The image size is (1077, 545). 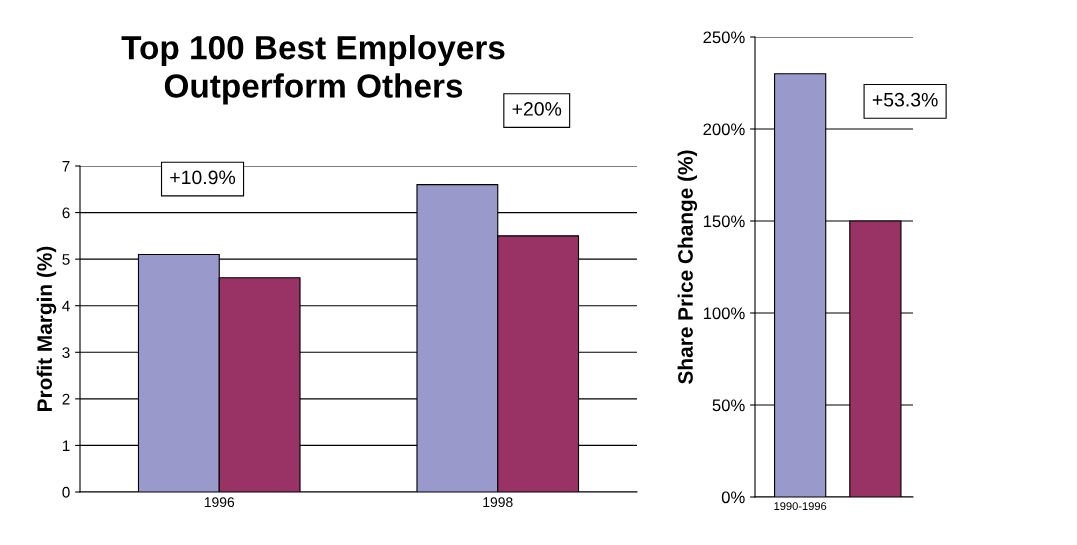 I want to click on y-tick-label: 0, so click(x=66, y=492).